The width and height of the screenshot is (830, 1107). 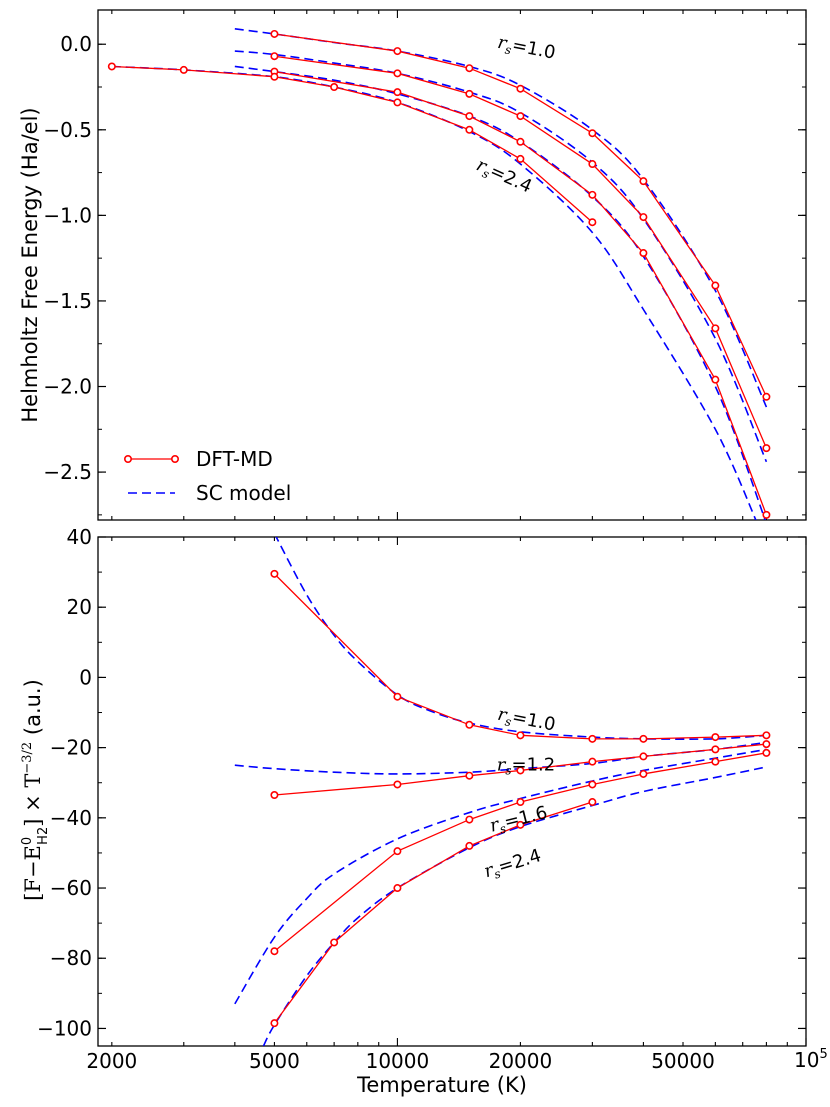 I want to click on bottom-dft-line-rs=1.2, so click(x=520, y=769).